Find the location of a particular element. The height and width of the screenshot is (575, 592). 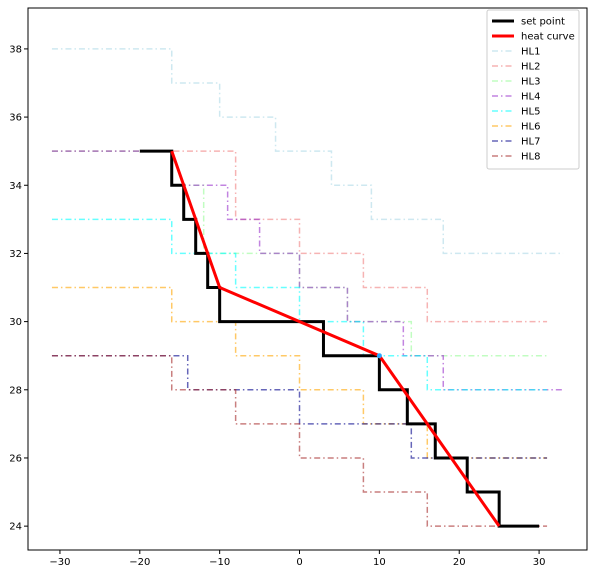

legend-label-set-point: set point is located at coordinates (543, 22).